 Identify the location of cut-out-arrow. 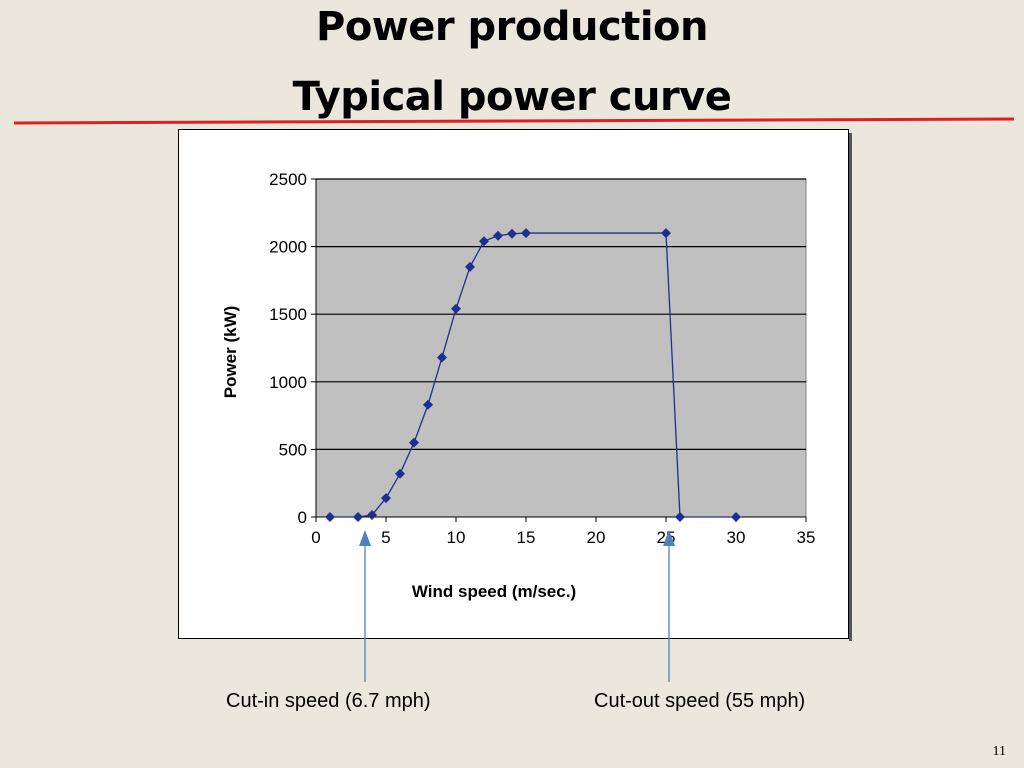
(669, 606).